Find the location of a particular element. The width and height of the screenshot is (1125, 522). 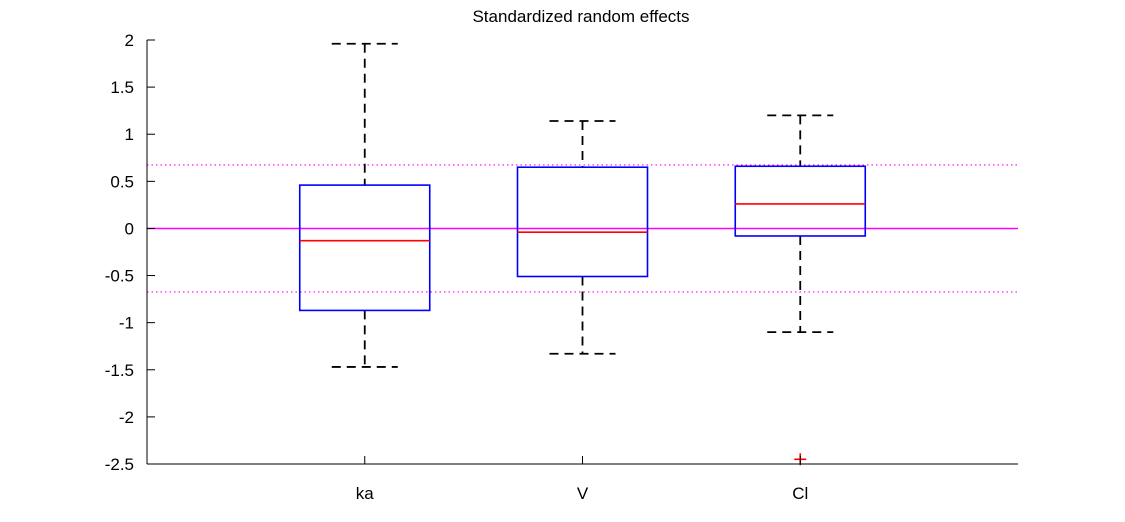

y-tick-label: -1 is located at coordinates (126, 323).